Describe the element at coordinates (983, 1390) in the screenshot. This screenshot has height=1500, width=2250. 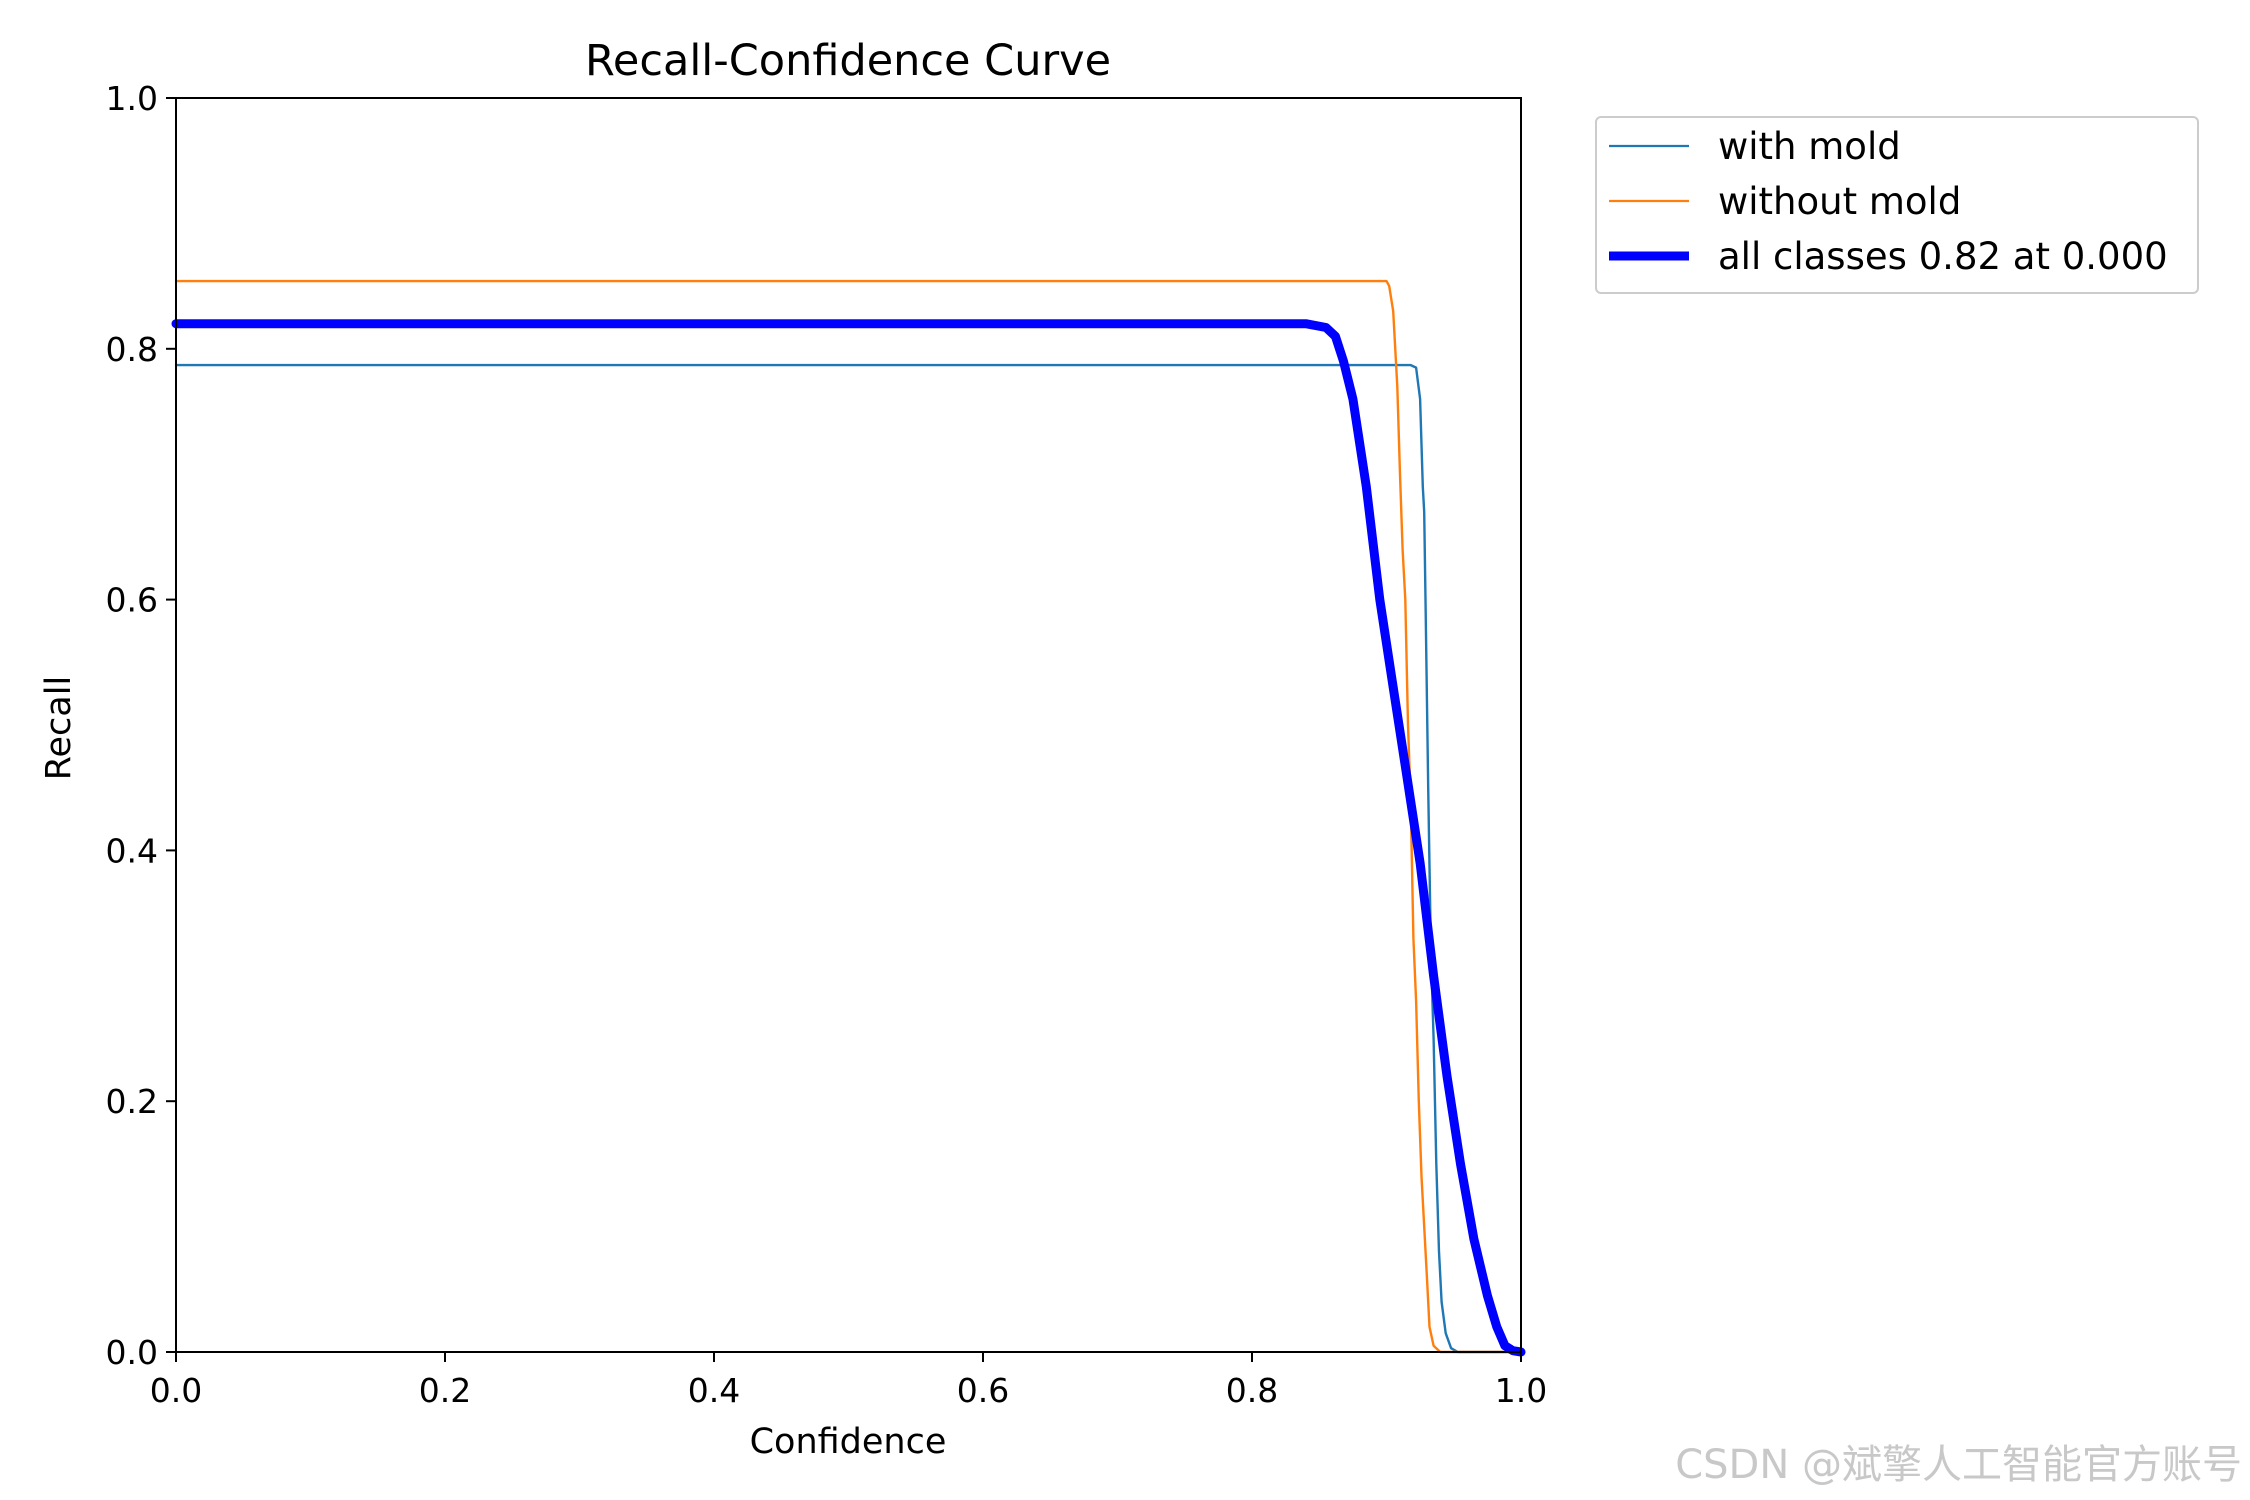
I see `x-tick-label: 0.6` at that location.